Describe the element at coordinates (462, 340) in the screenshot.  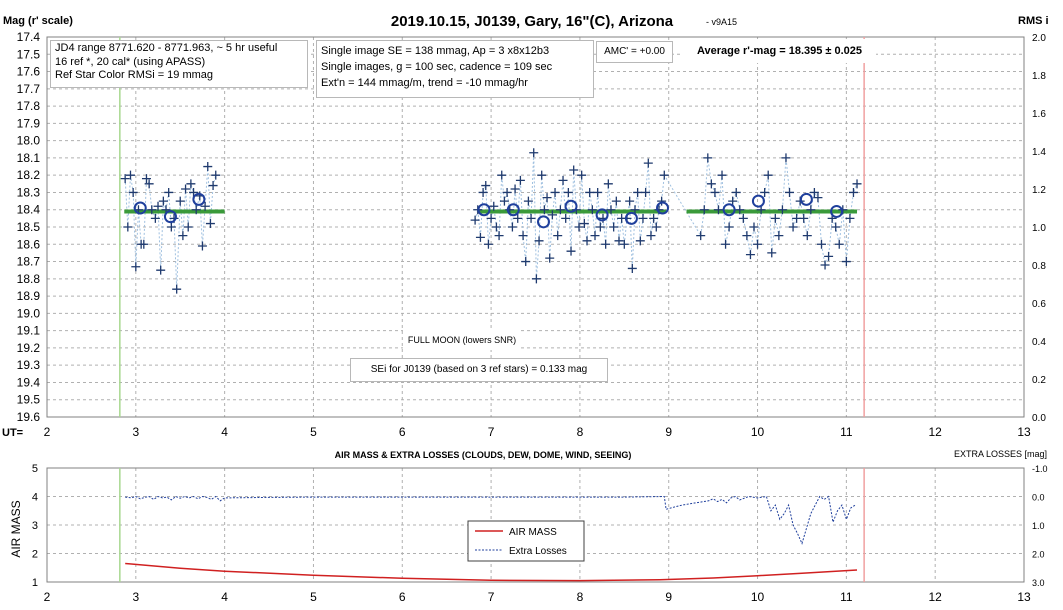
I see `full-moon-note: FULL MOON (lowers SNR)` at that location.